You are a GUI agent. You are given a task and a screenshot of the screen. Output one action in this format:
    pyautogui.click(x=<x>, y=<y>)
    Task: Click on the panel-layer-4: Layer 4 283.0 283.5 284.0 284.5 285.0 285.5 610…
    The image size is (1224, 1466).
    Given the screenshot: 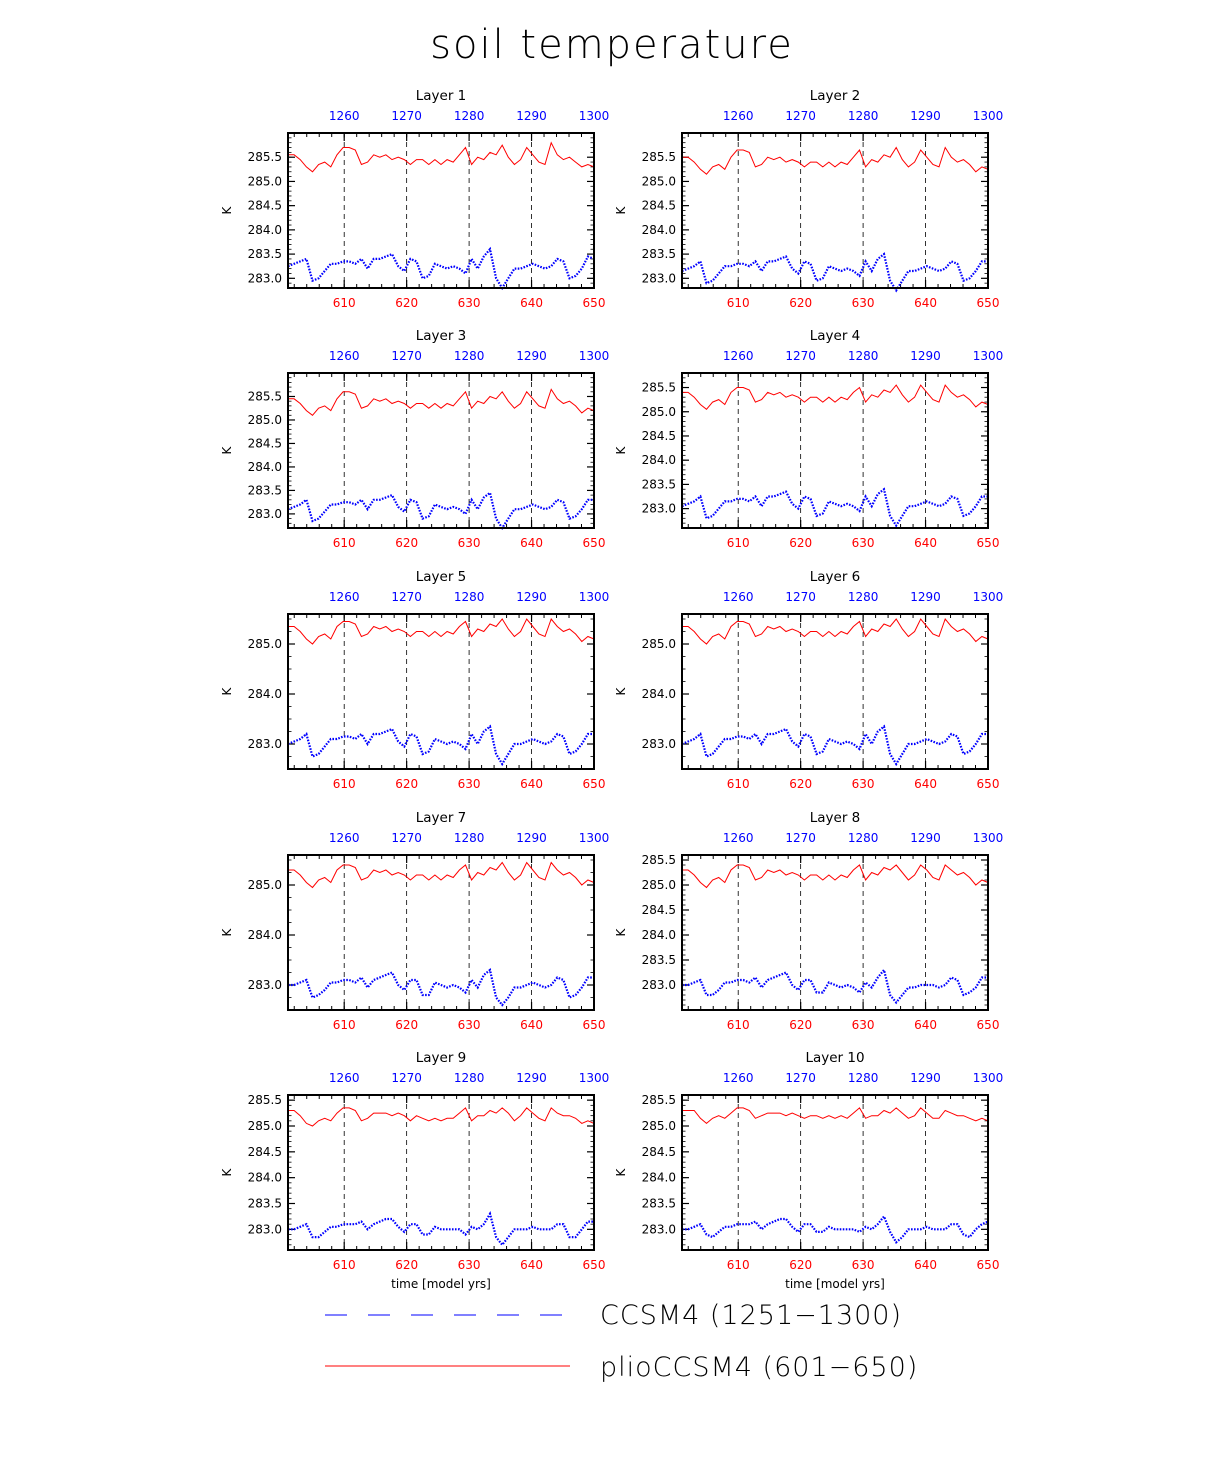 What is the action you would take?
    pyautogui.click(x=808, y=439)
    